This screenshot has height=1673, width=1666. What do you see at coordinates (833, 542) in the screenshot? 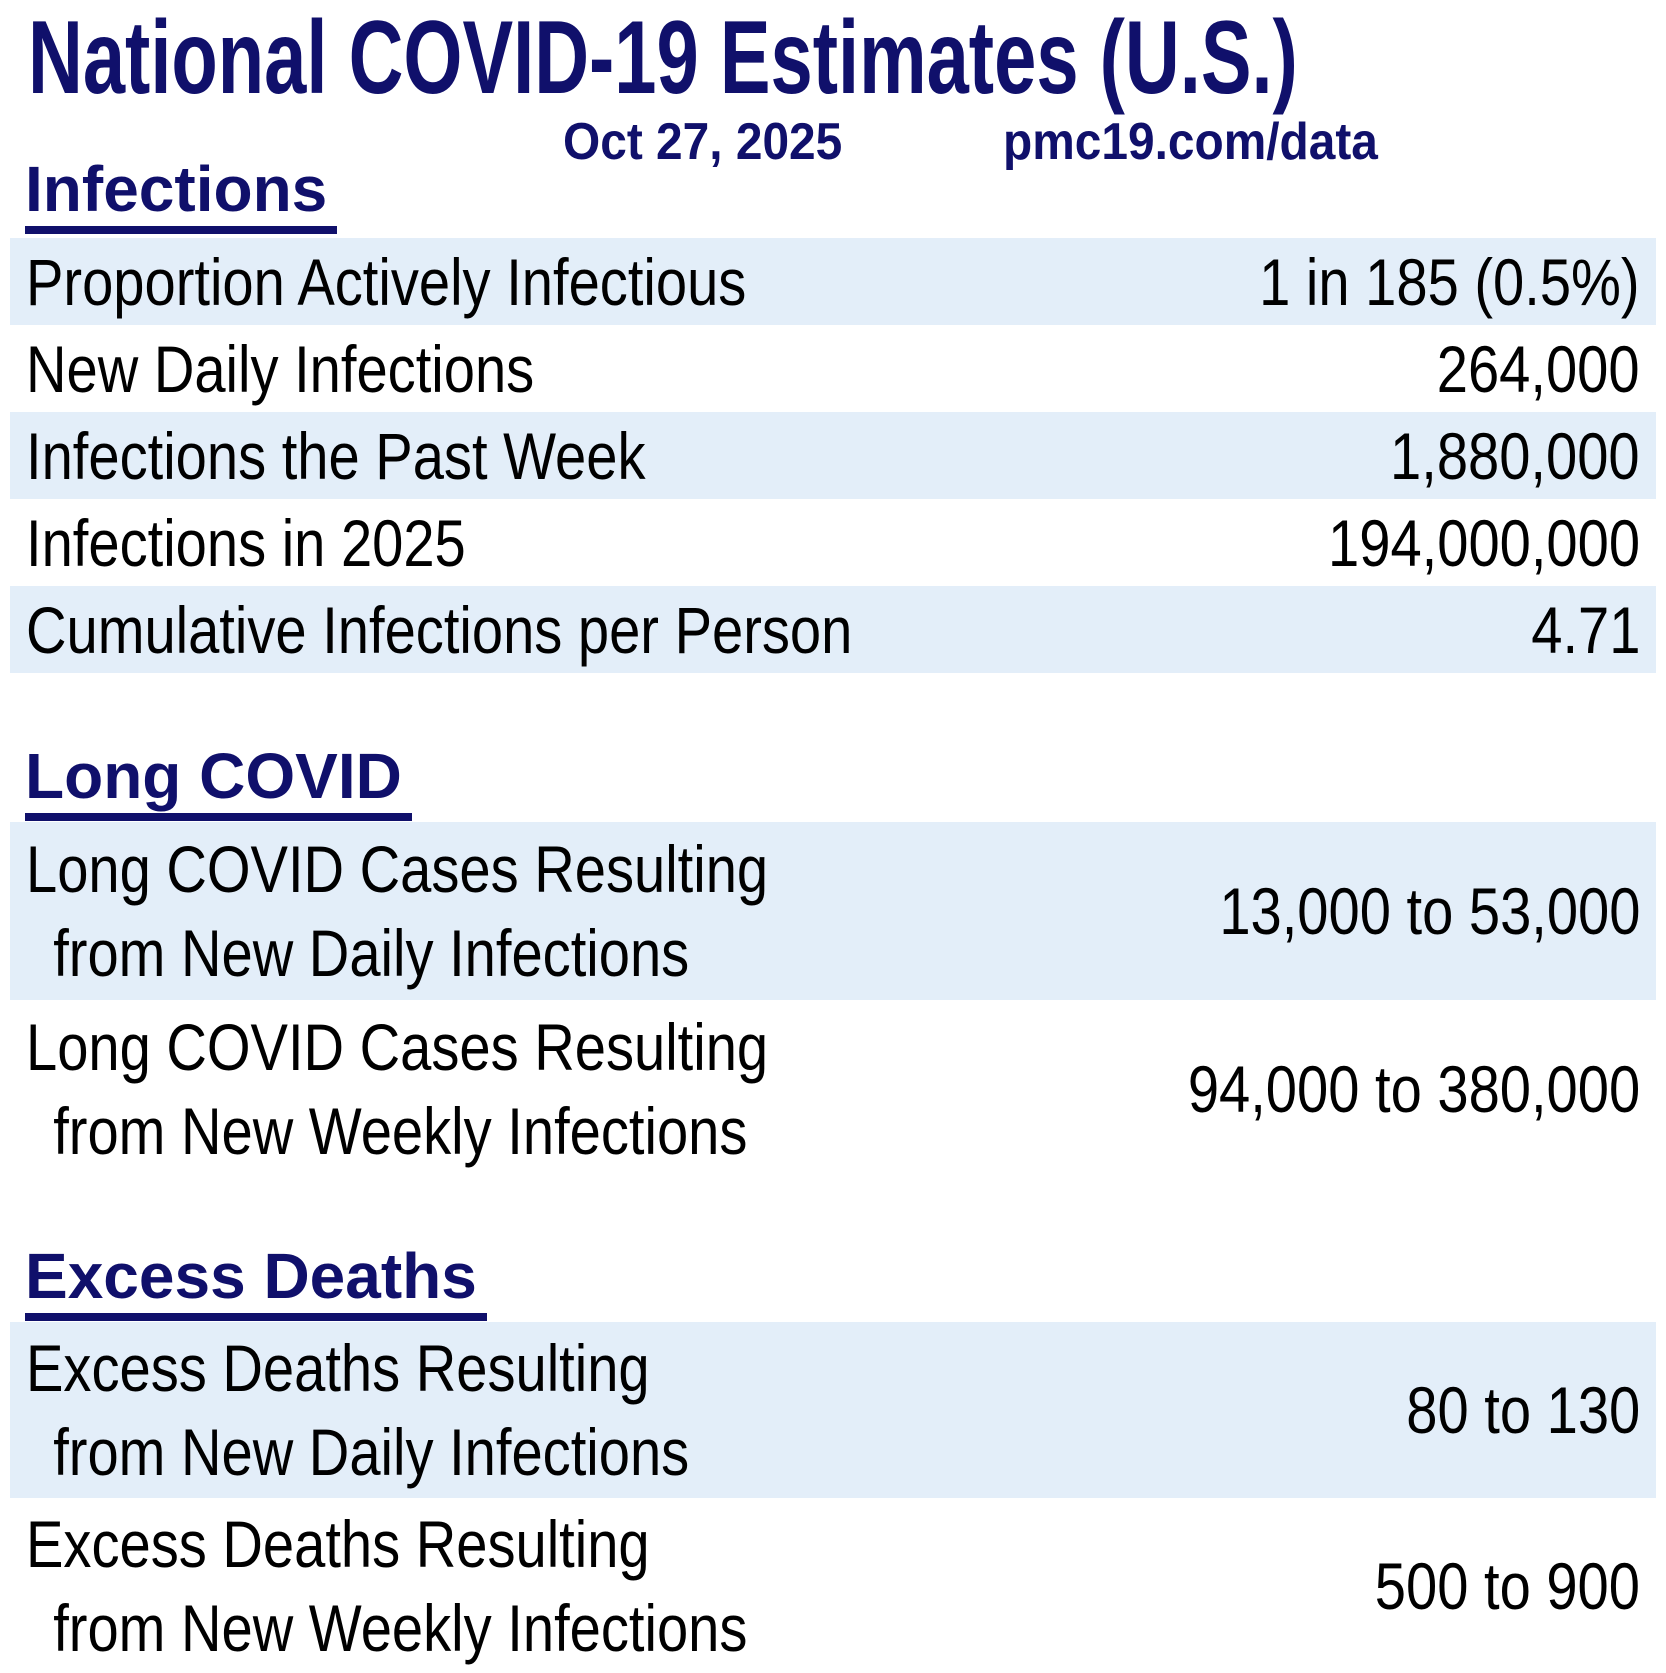
I see `table-row: Infections in 2025 194,000,000` at bounding box center [833, 542].